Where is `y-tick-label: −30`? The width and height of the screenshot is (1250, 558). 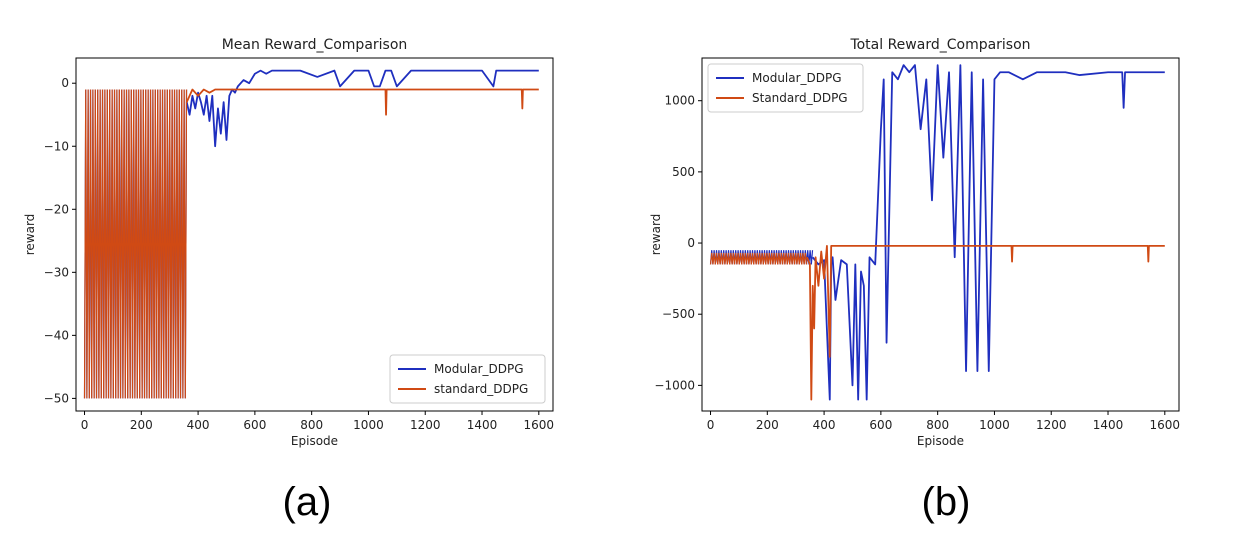
y-tick-label: −30 is located at coordinates (56, 272).